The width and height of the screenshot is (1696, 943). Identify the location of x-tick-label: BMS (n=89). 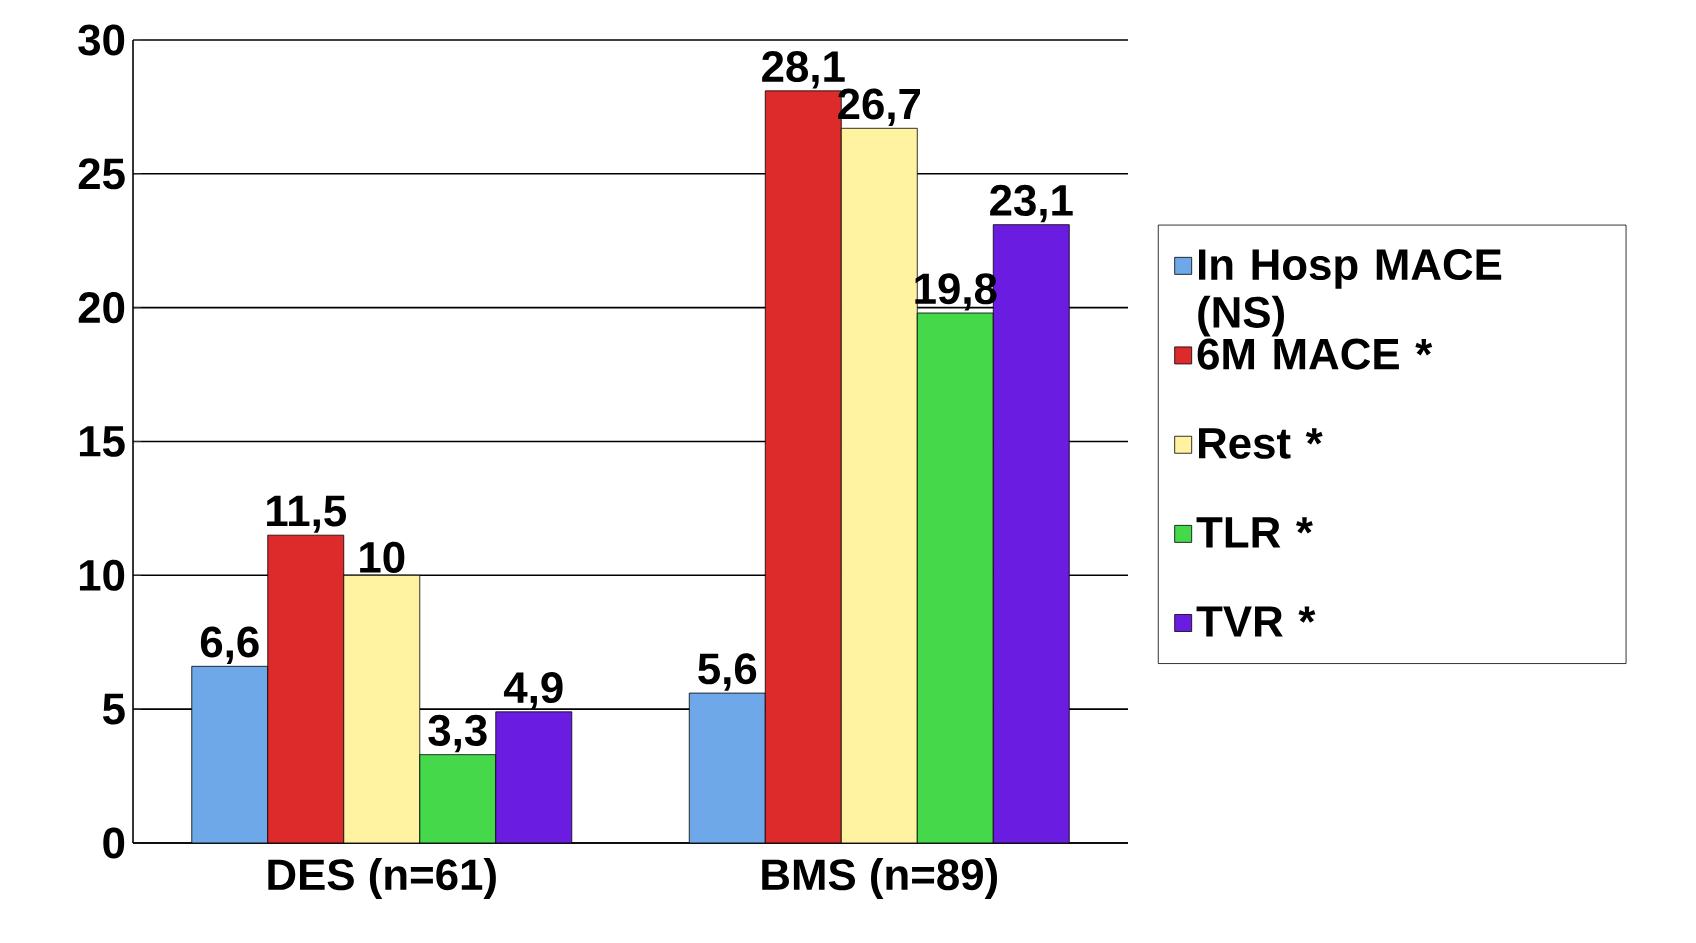
(879, 878).